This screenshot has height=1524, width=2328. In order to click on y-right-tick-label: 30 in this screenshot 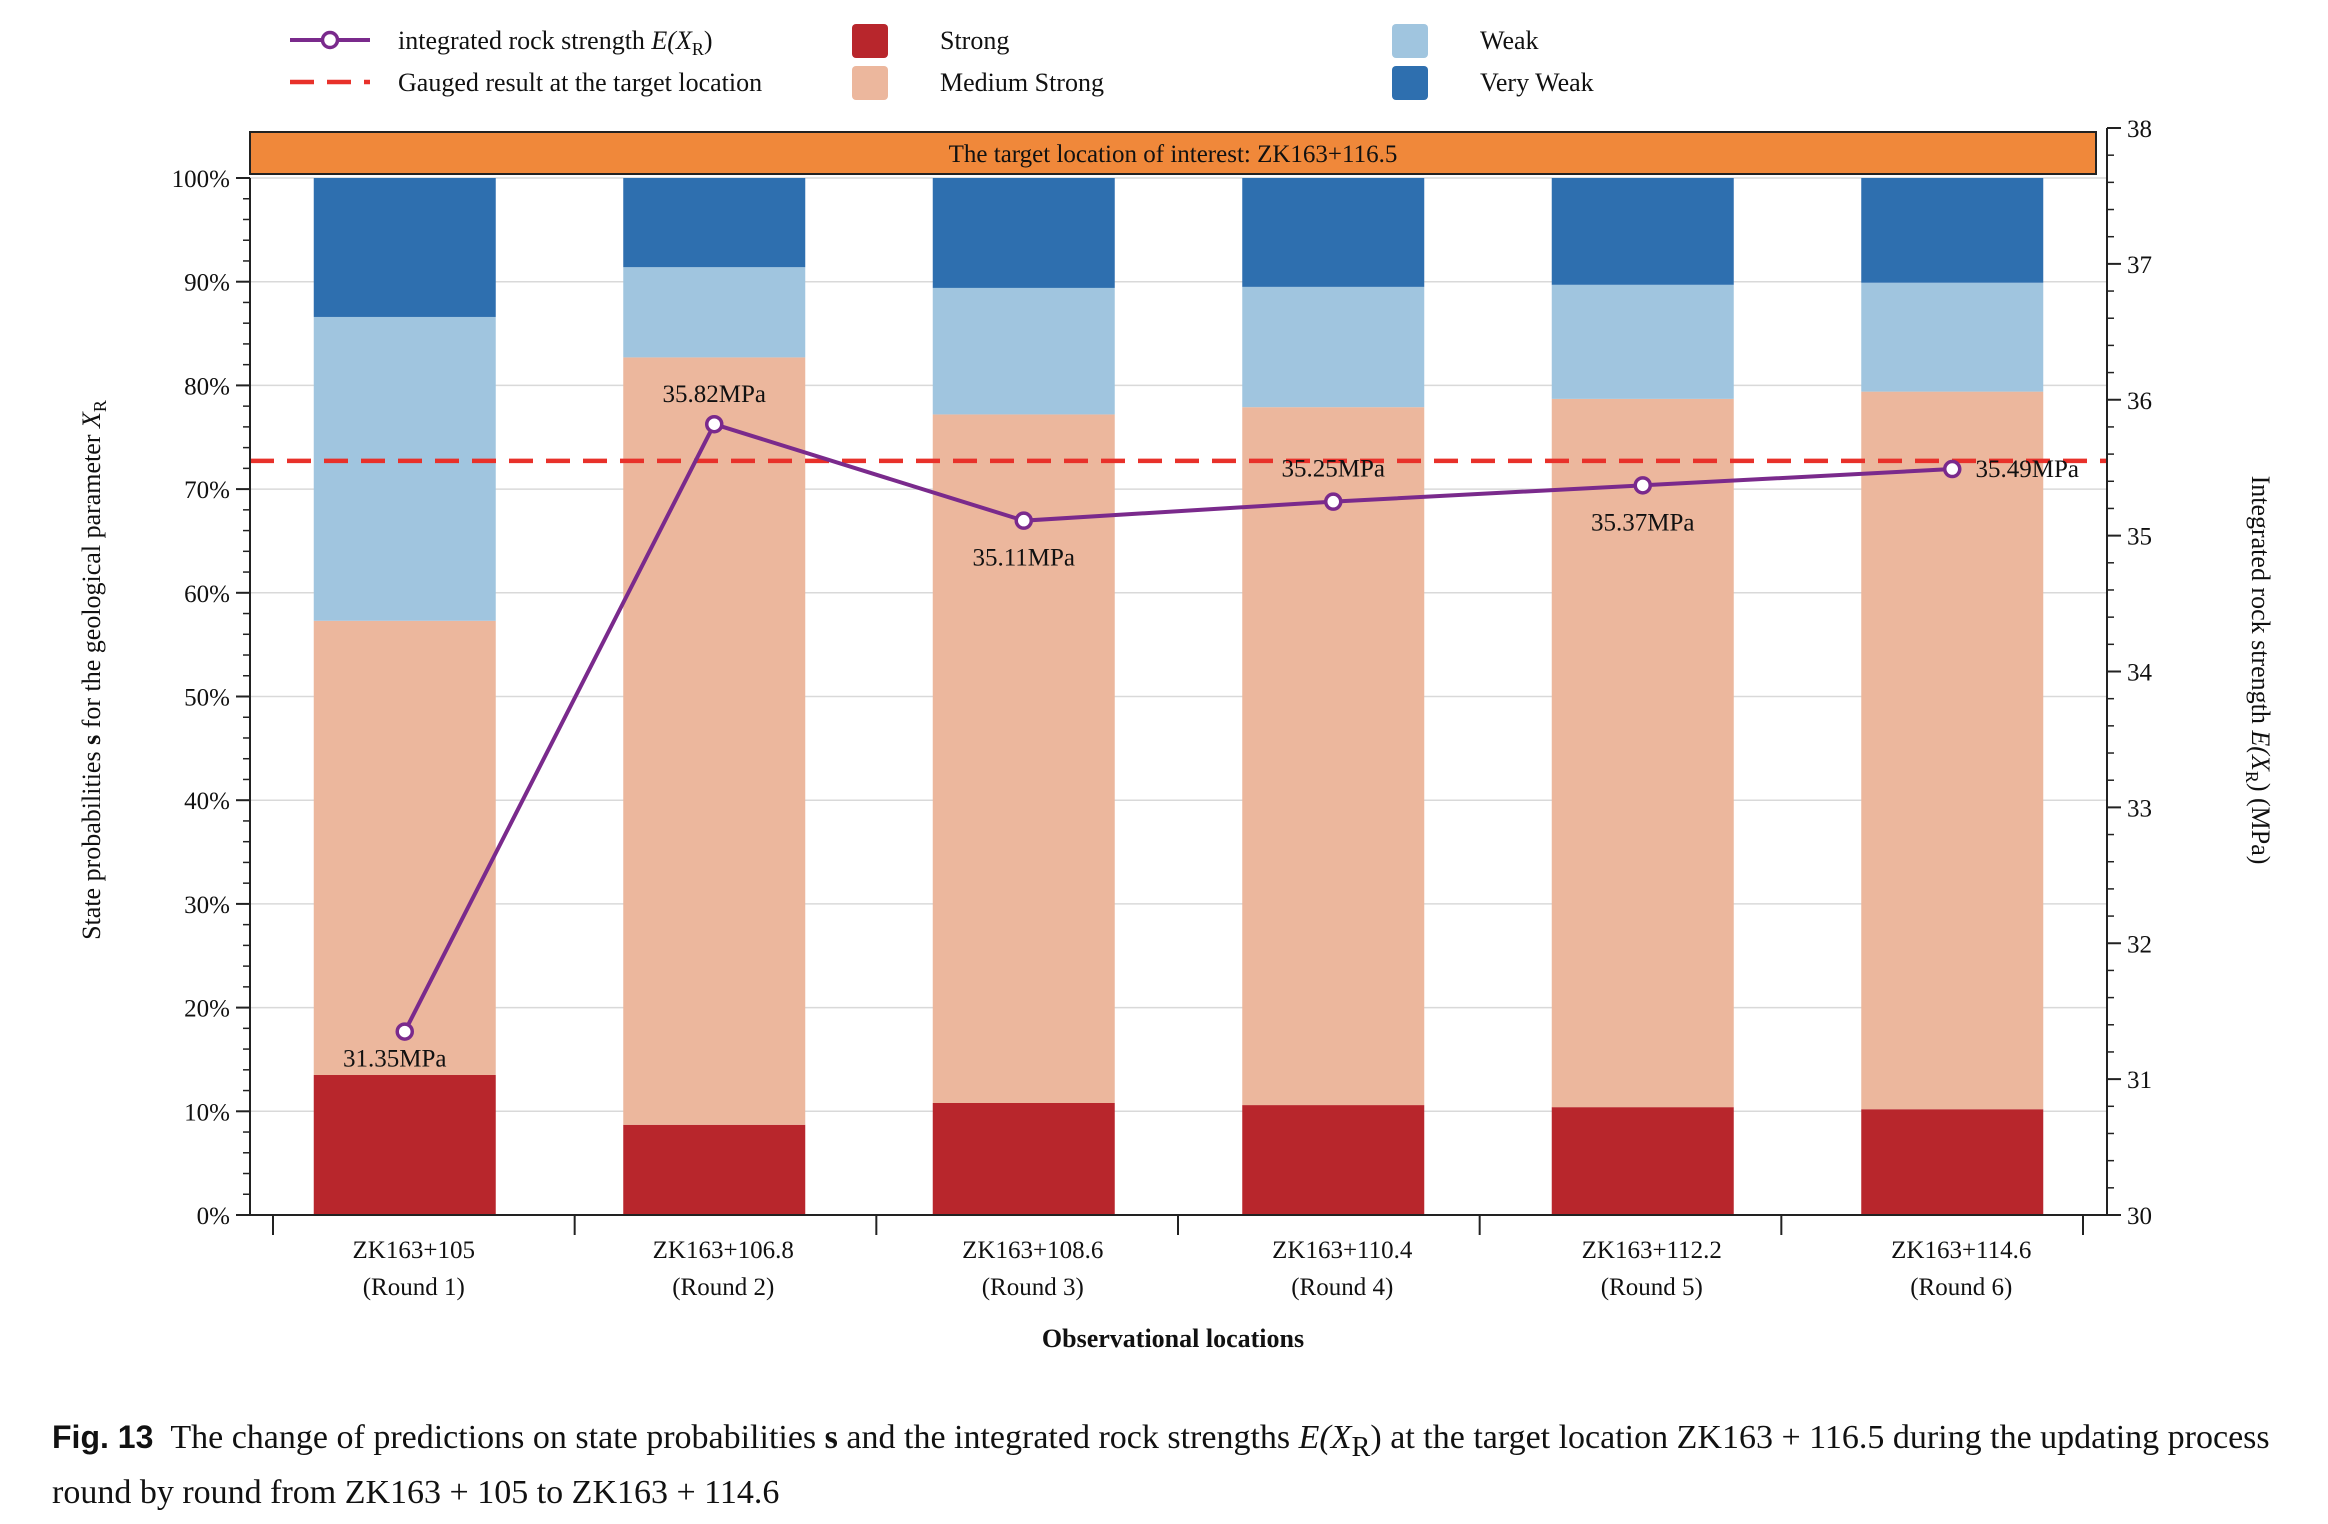, I will do `click(2139, 1216)`.